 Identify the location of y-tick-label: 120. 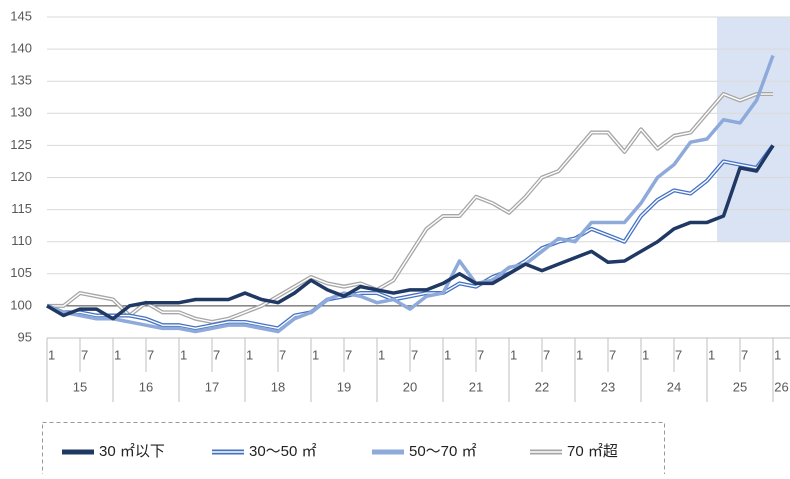
(21, 176).